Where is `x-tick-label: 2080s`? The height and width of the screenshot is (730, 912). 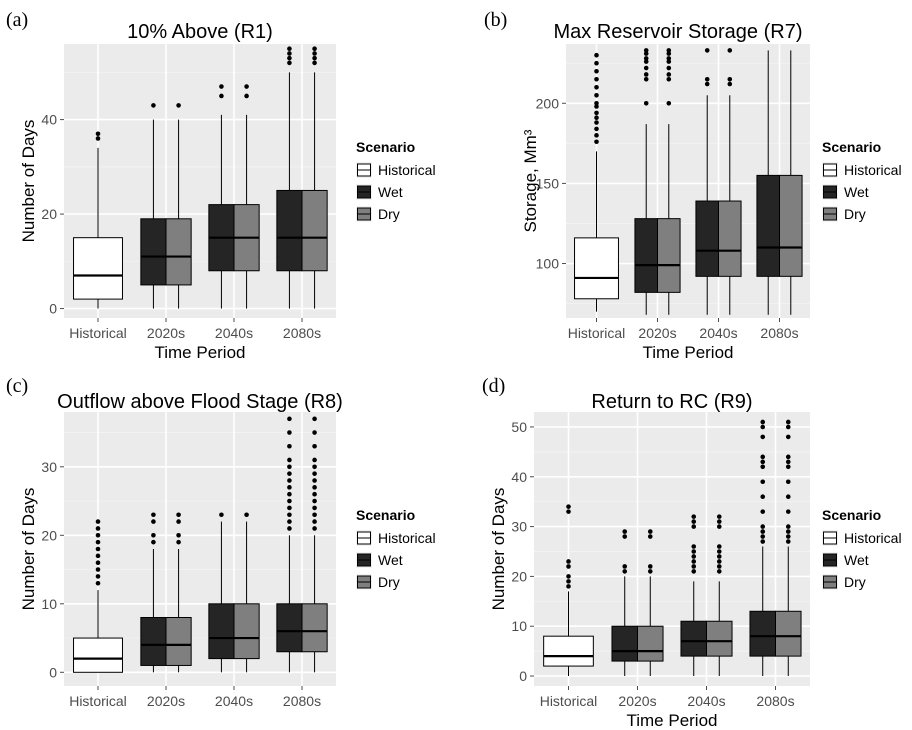
x-tick-label: 2080s is located at coordinates (775, 701).